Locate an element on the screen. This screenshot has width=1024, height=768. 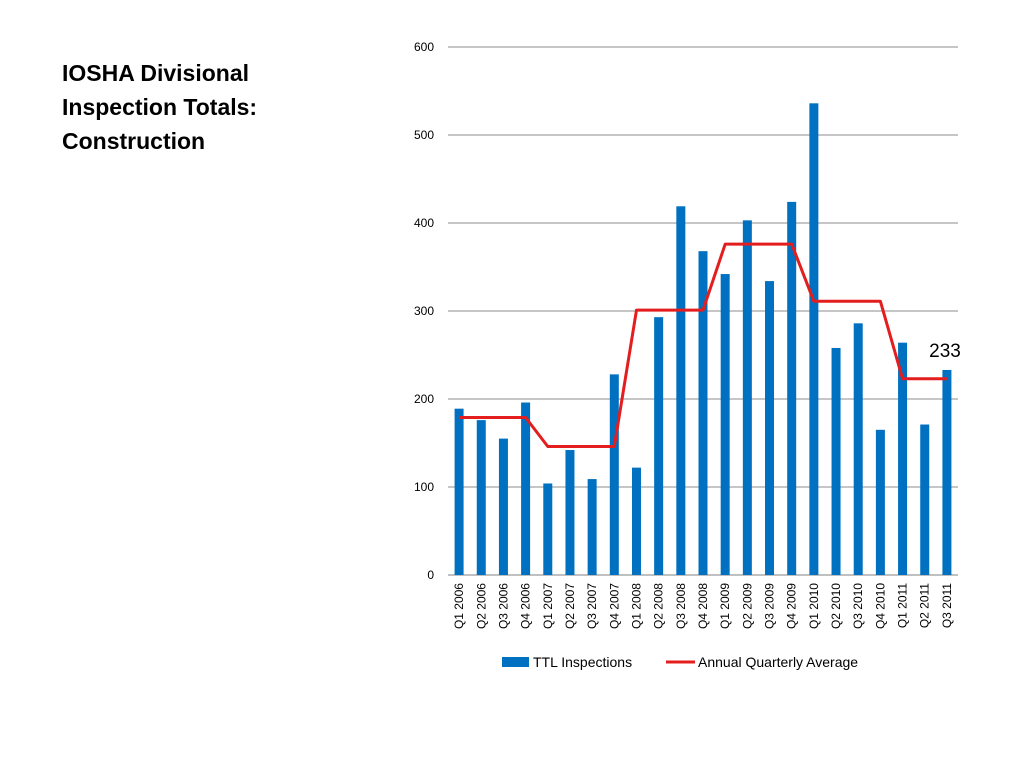
legend-label-line: Annual Quarterly Average is located at coordinates (778, 662).